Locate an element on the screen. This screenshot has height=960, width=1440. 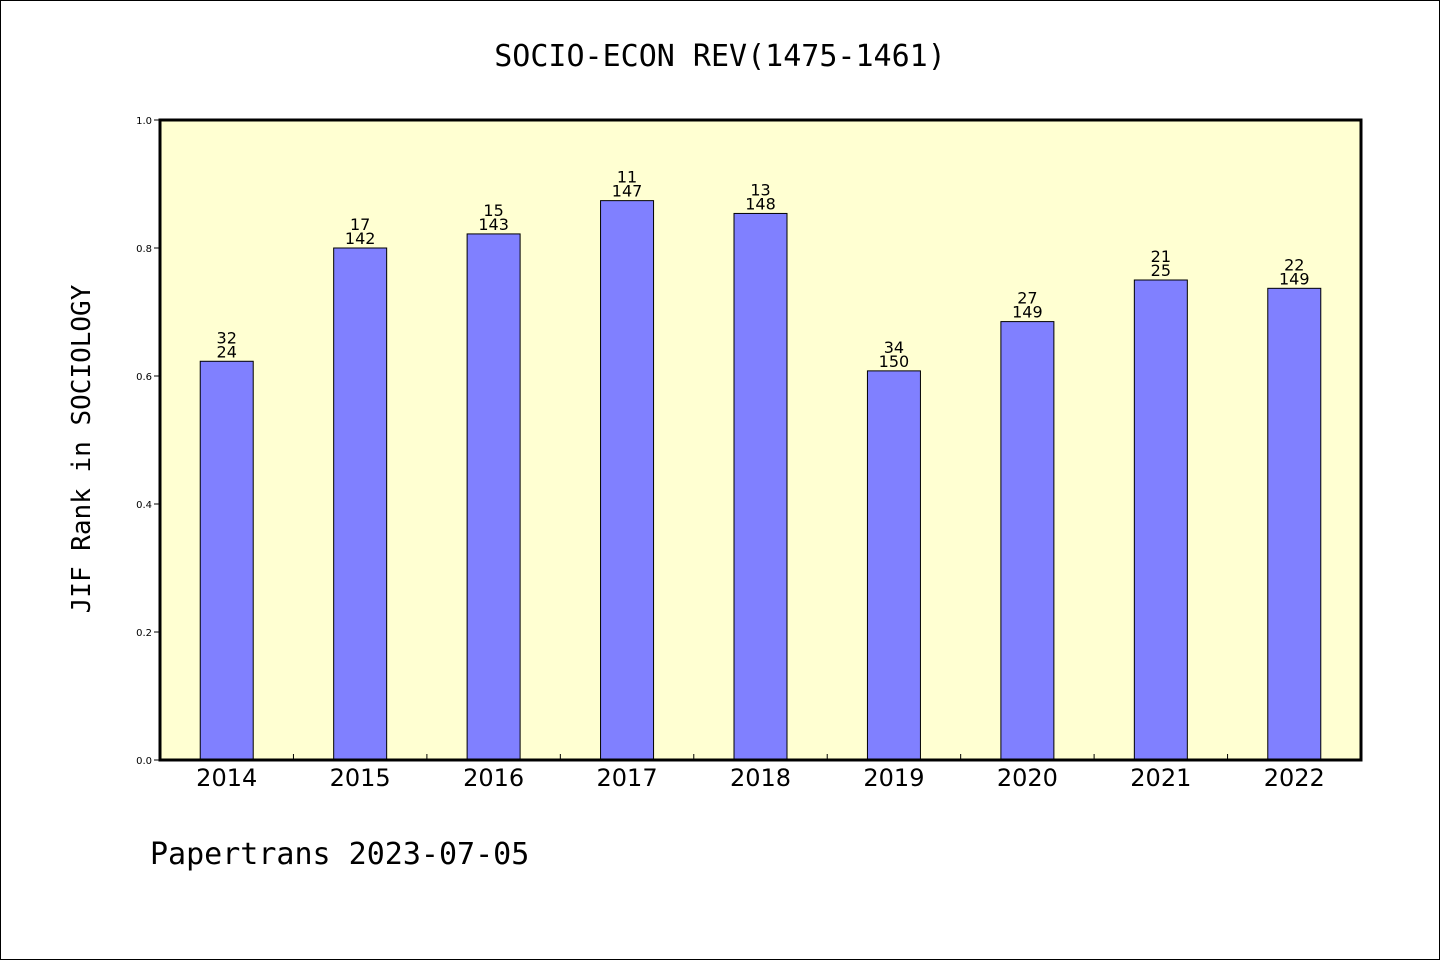
data-label-bottom: 143 is located at coordinates (493, 224).